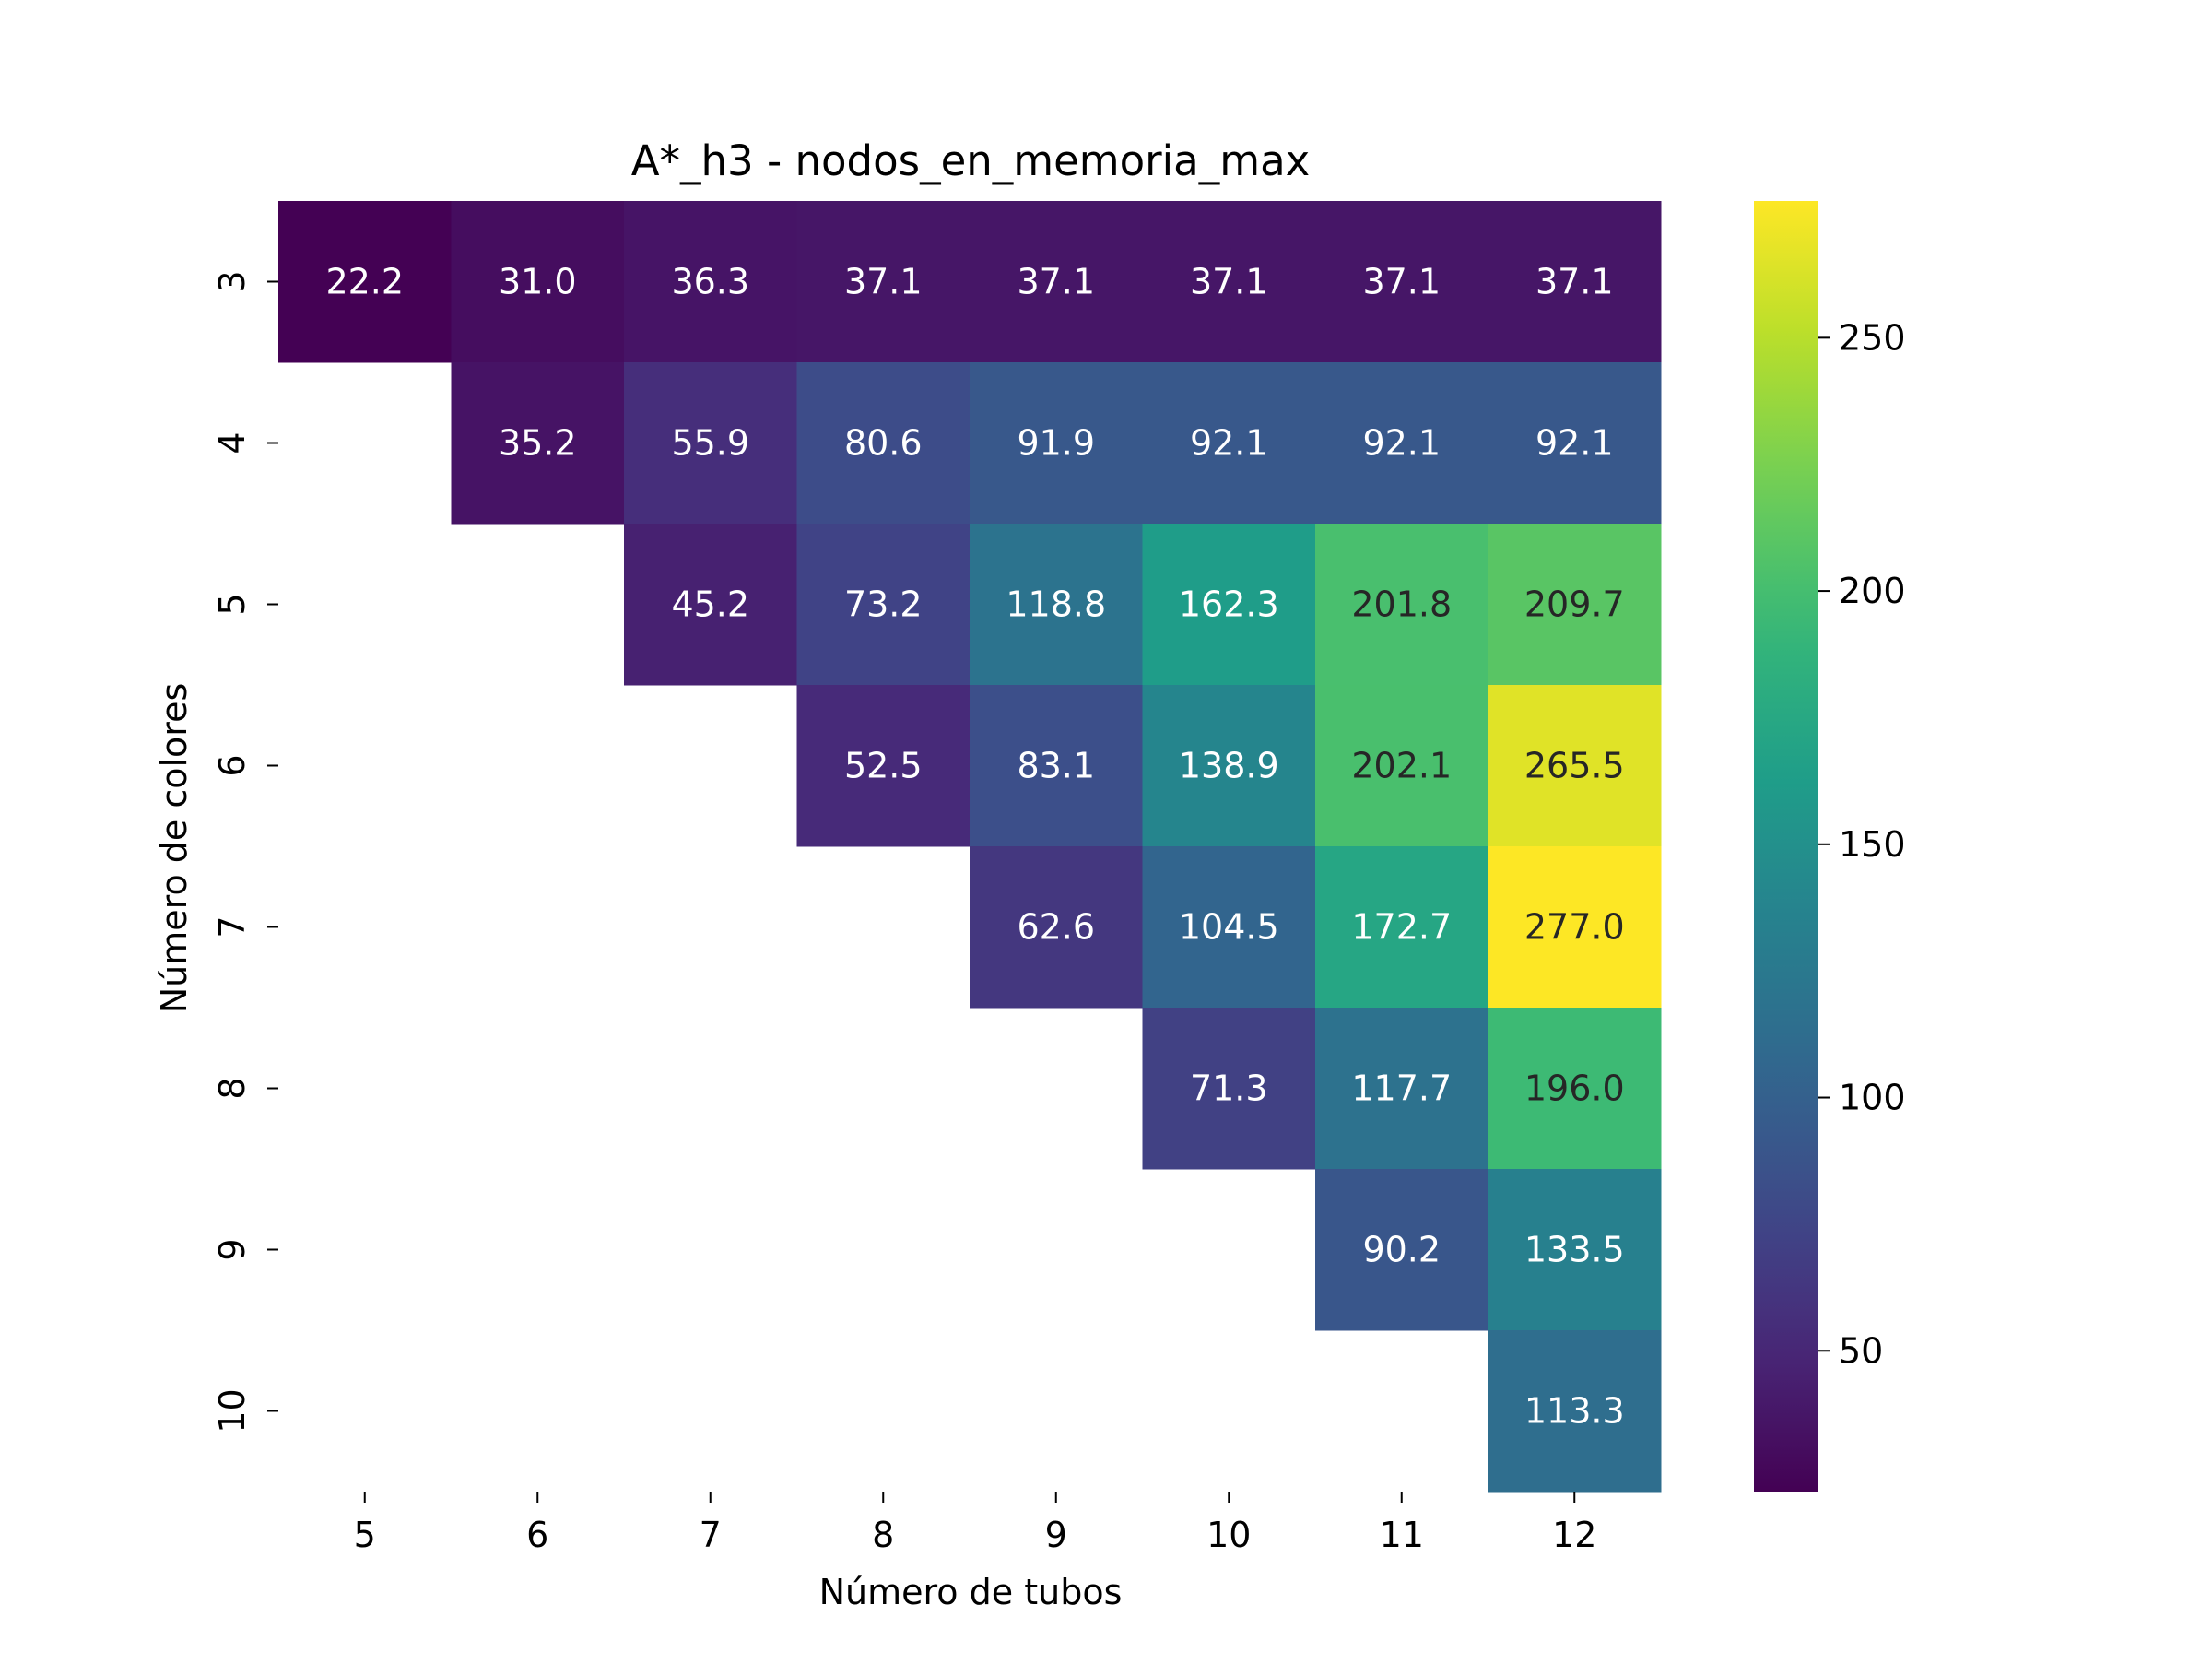  I want to click on cell-value-label: 265.5, so click(1574, 766).